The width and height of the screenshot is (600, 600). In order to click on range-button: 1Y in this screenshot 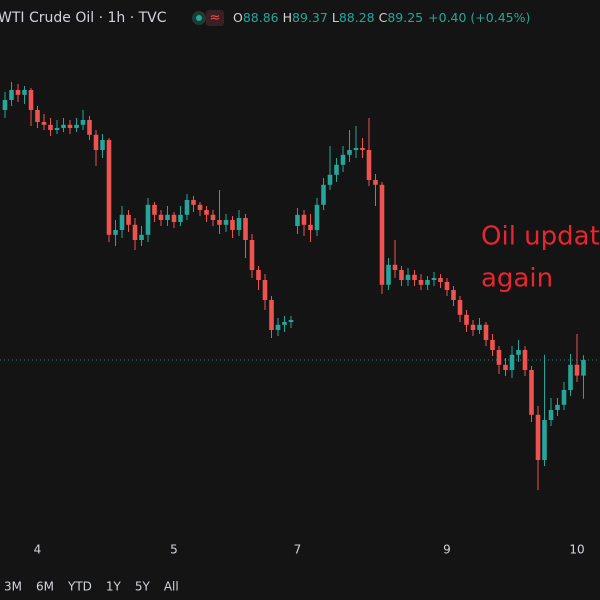, I will do `click(114, 587)`.